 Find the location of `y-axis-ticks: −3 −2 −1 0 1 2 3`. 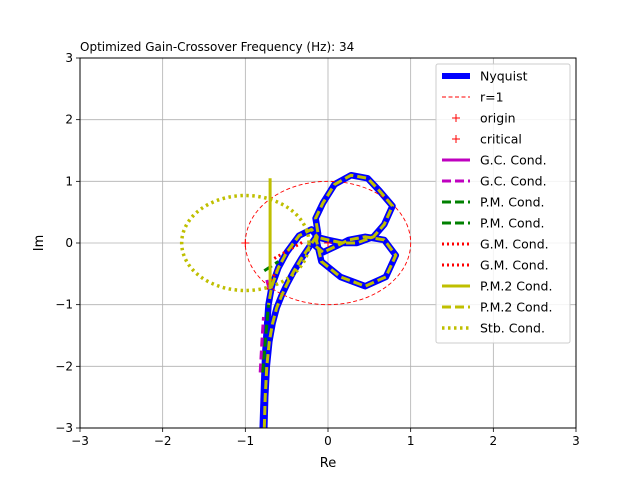

y-axis-ticks: −3 −2 −1 0 1 2 3 is located at coordinates (67, 243).